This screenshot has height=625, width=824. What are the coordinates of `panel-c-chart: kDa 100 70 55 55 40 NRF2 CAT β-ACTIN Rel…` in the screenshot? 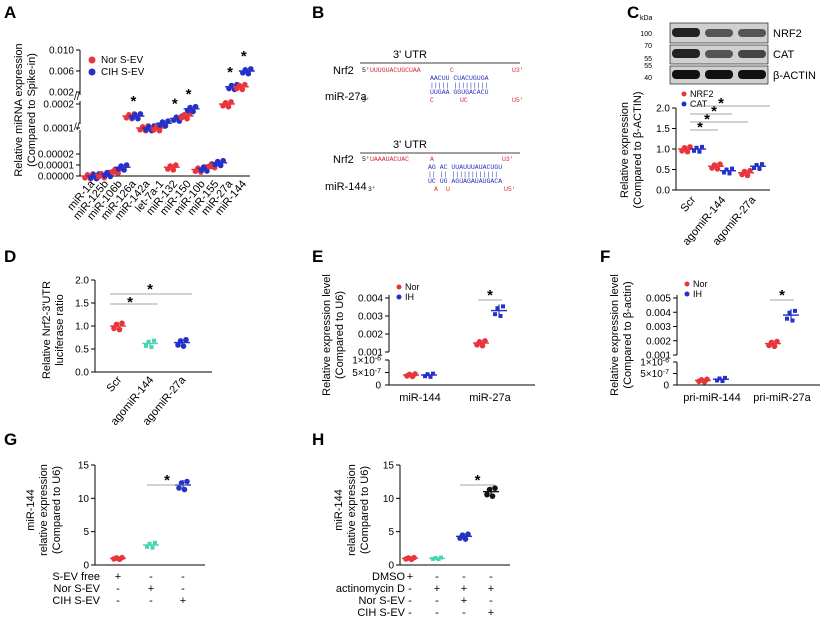 It's located at (717, 131).